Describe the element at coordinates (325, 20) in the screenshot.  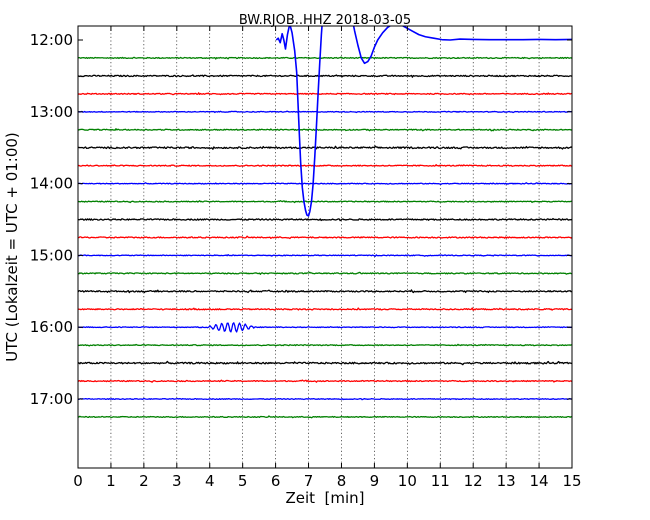
I see `chart-title: BW.RJOB..HHZ 2018-03-05` at that location.